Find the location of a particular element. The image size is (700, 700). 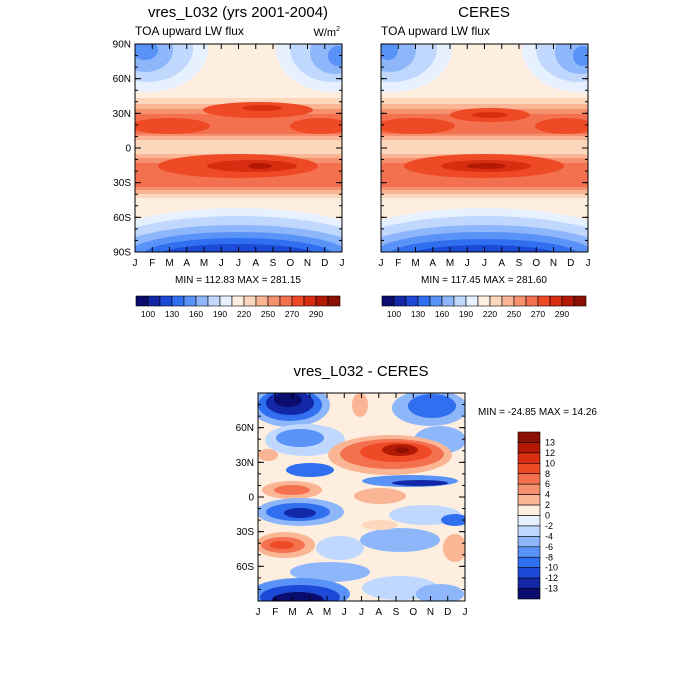

colorbar-label: -12 is located at coordinates (551, 578).